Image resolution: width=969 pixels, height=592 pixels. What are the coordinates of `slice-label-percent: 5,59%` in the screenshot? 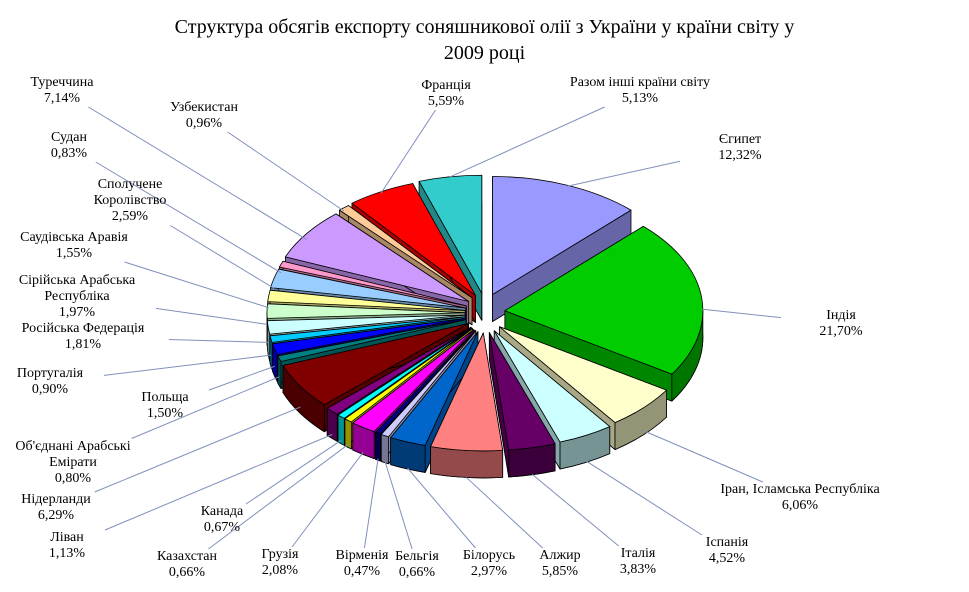 It's located at (446, 102).